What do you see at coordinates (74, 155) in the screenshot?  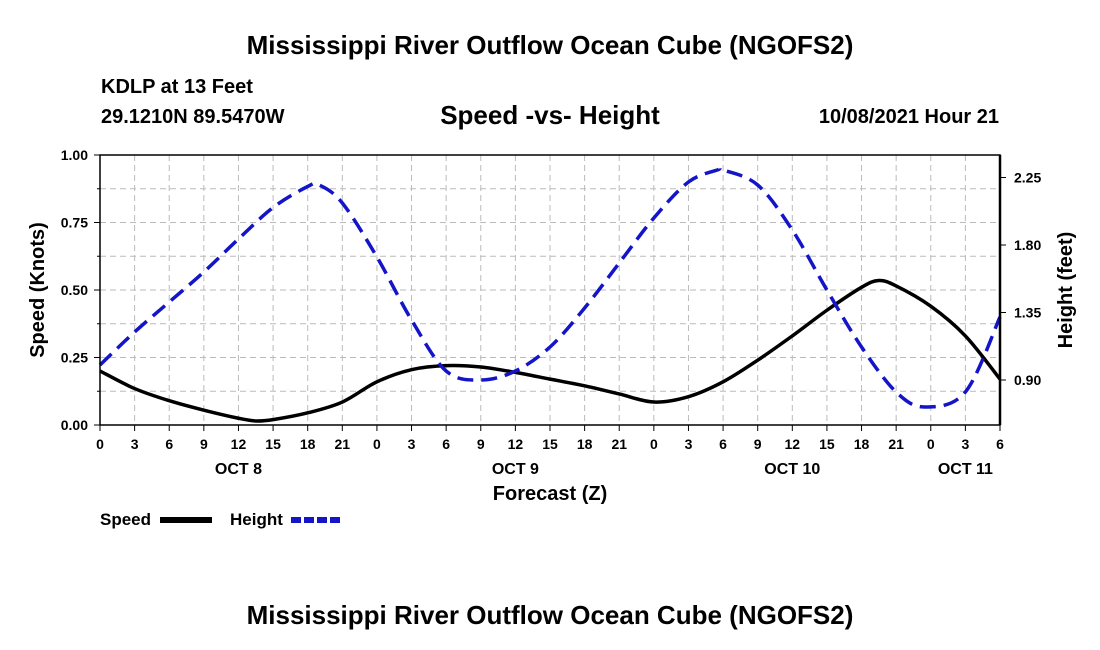 I see `y-tick-label: 1.00` at bounding box center [74, 155].